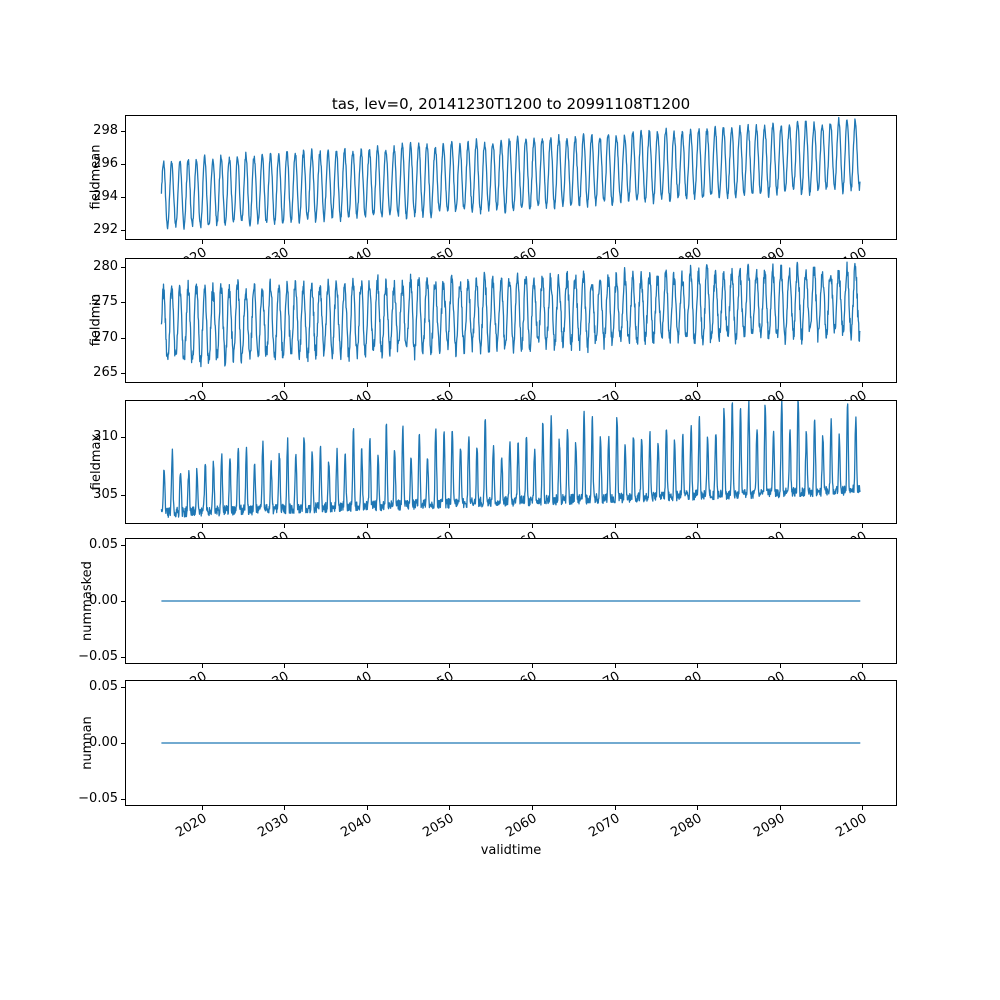 Image resolution: width=1000 pixels, height=1000 pixels. What do you see at coordinates (105, 196) in the screenshot?
I see `y-tick-label: 294` at bounding box center [105, 196].